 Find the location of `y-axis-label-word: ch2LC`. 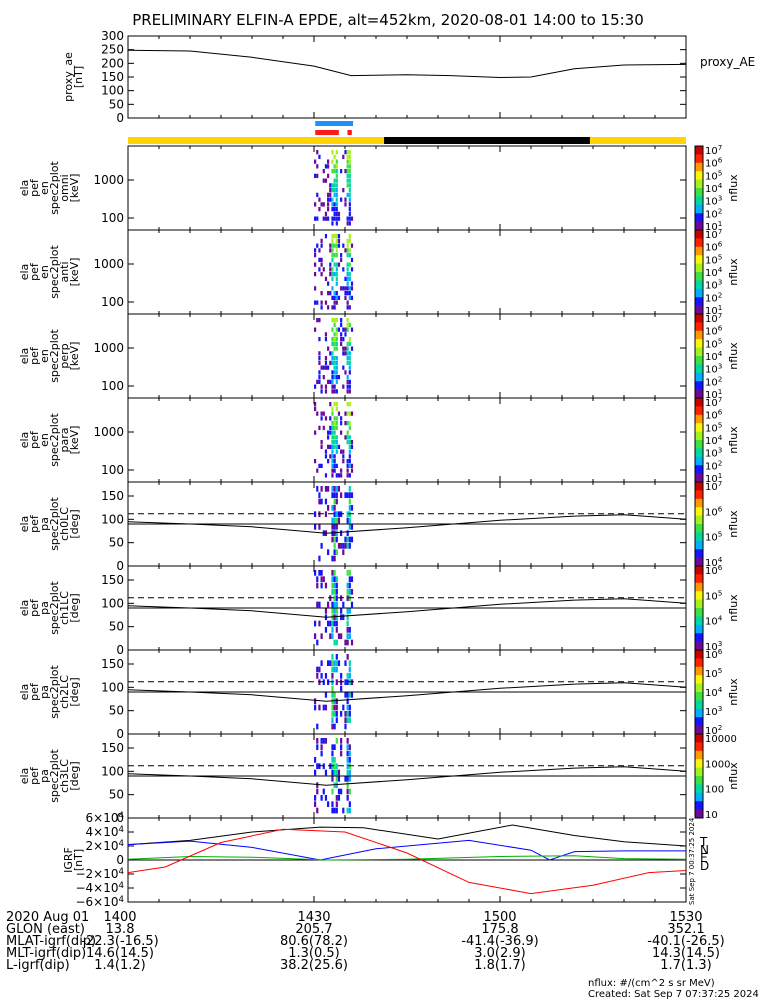

y-axis-label-word: ch2LC is located at coordinates (64, 692).